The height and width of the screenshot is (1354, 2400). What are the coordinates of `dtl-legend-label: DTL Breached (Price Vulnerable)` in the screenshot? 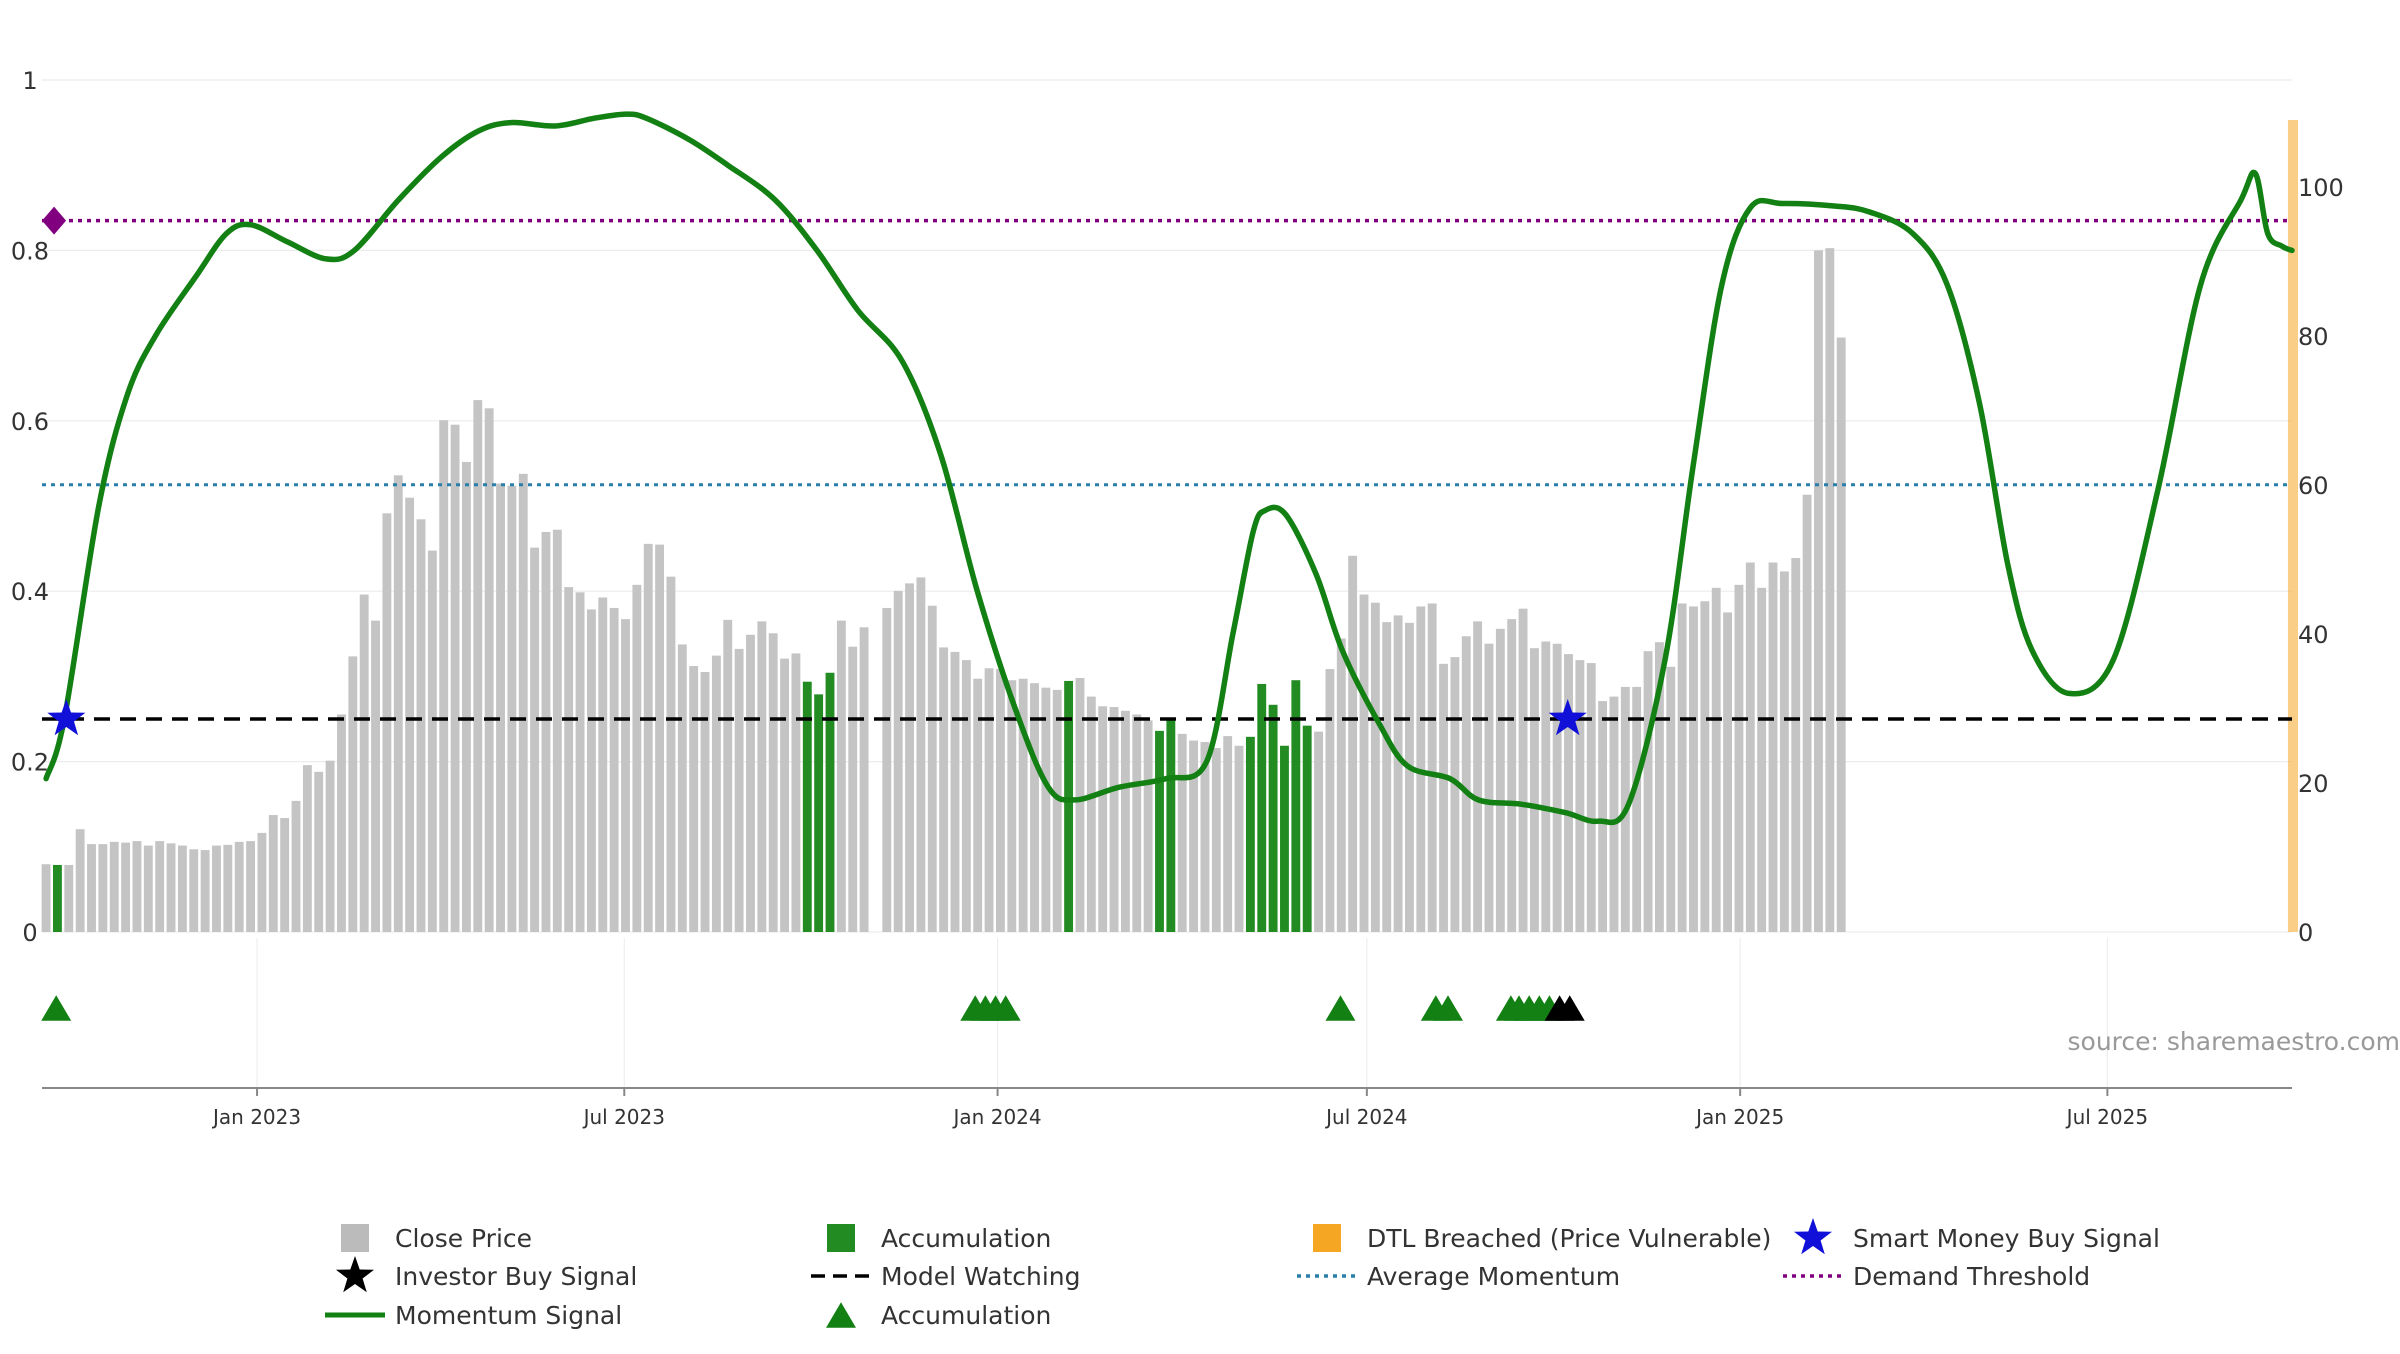 It's located at (1569, 1238).